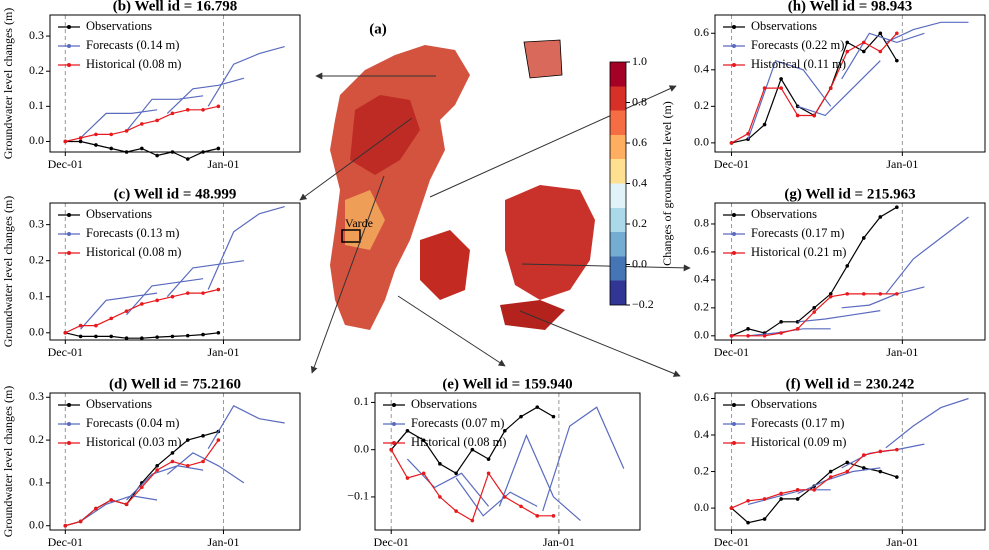 This screenshot has height=550, width=989. What do you see at coordinates (850, 7) in the screenshot?
I see `panel-title: (h) Well id = 98.943` at bounding box center [850, 7].